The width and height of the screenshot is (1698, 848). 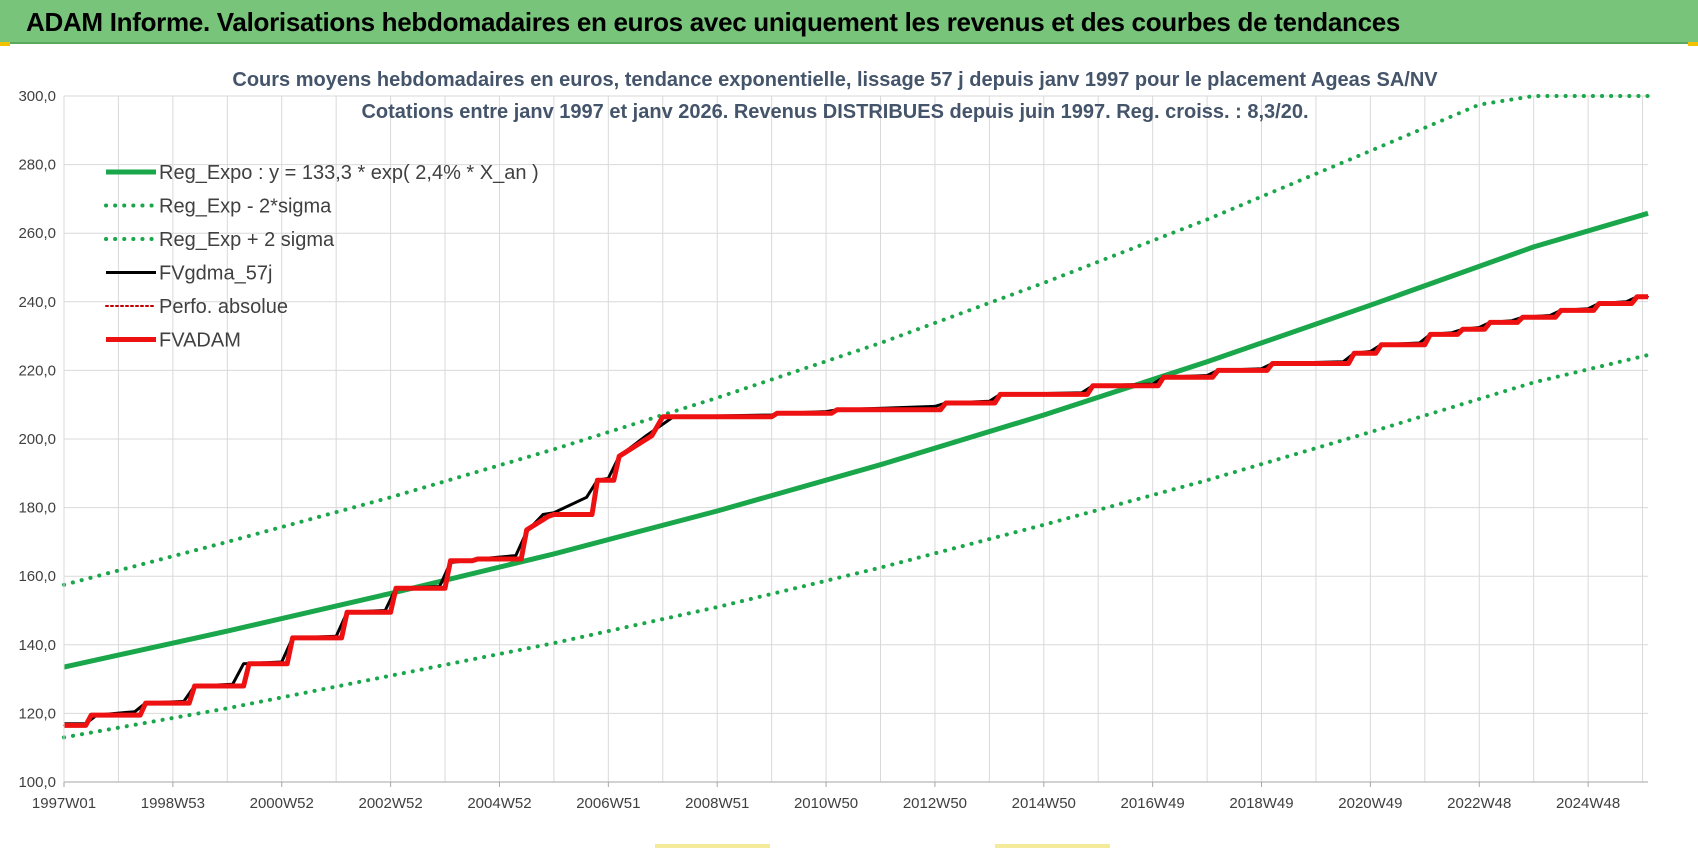 What do you see at coordinates (37, 302) in the screenshot?
I see `y-tick-label: 240,0` at bounding box center [37, 302].